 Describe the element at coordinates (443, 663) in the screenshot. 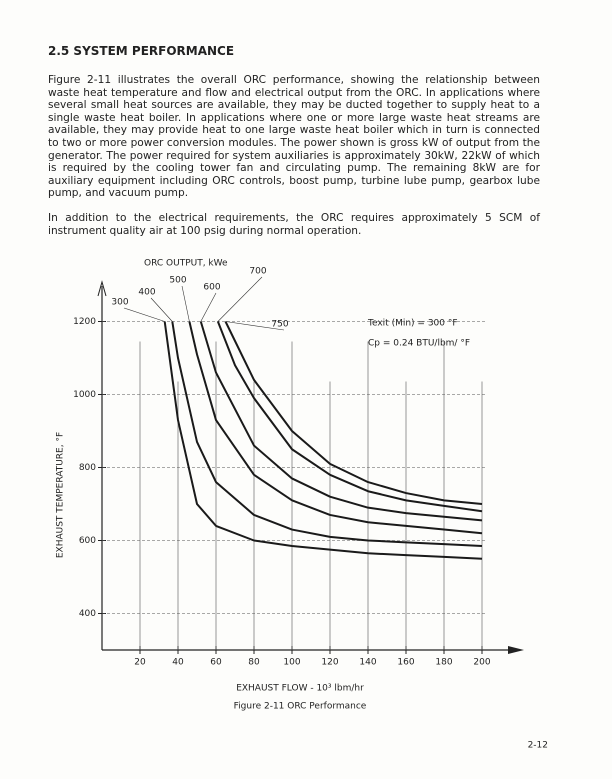

I see `x-tick-label: 180` at that location.